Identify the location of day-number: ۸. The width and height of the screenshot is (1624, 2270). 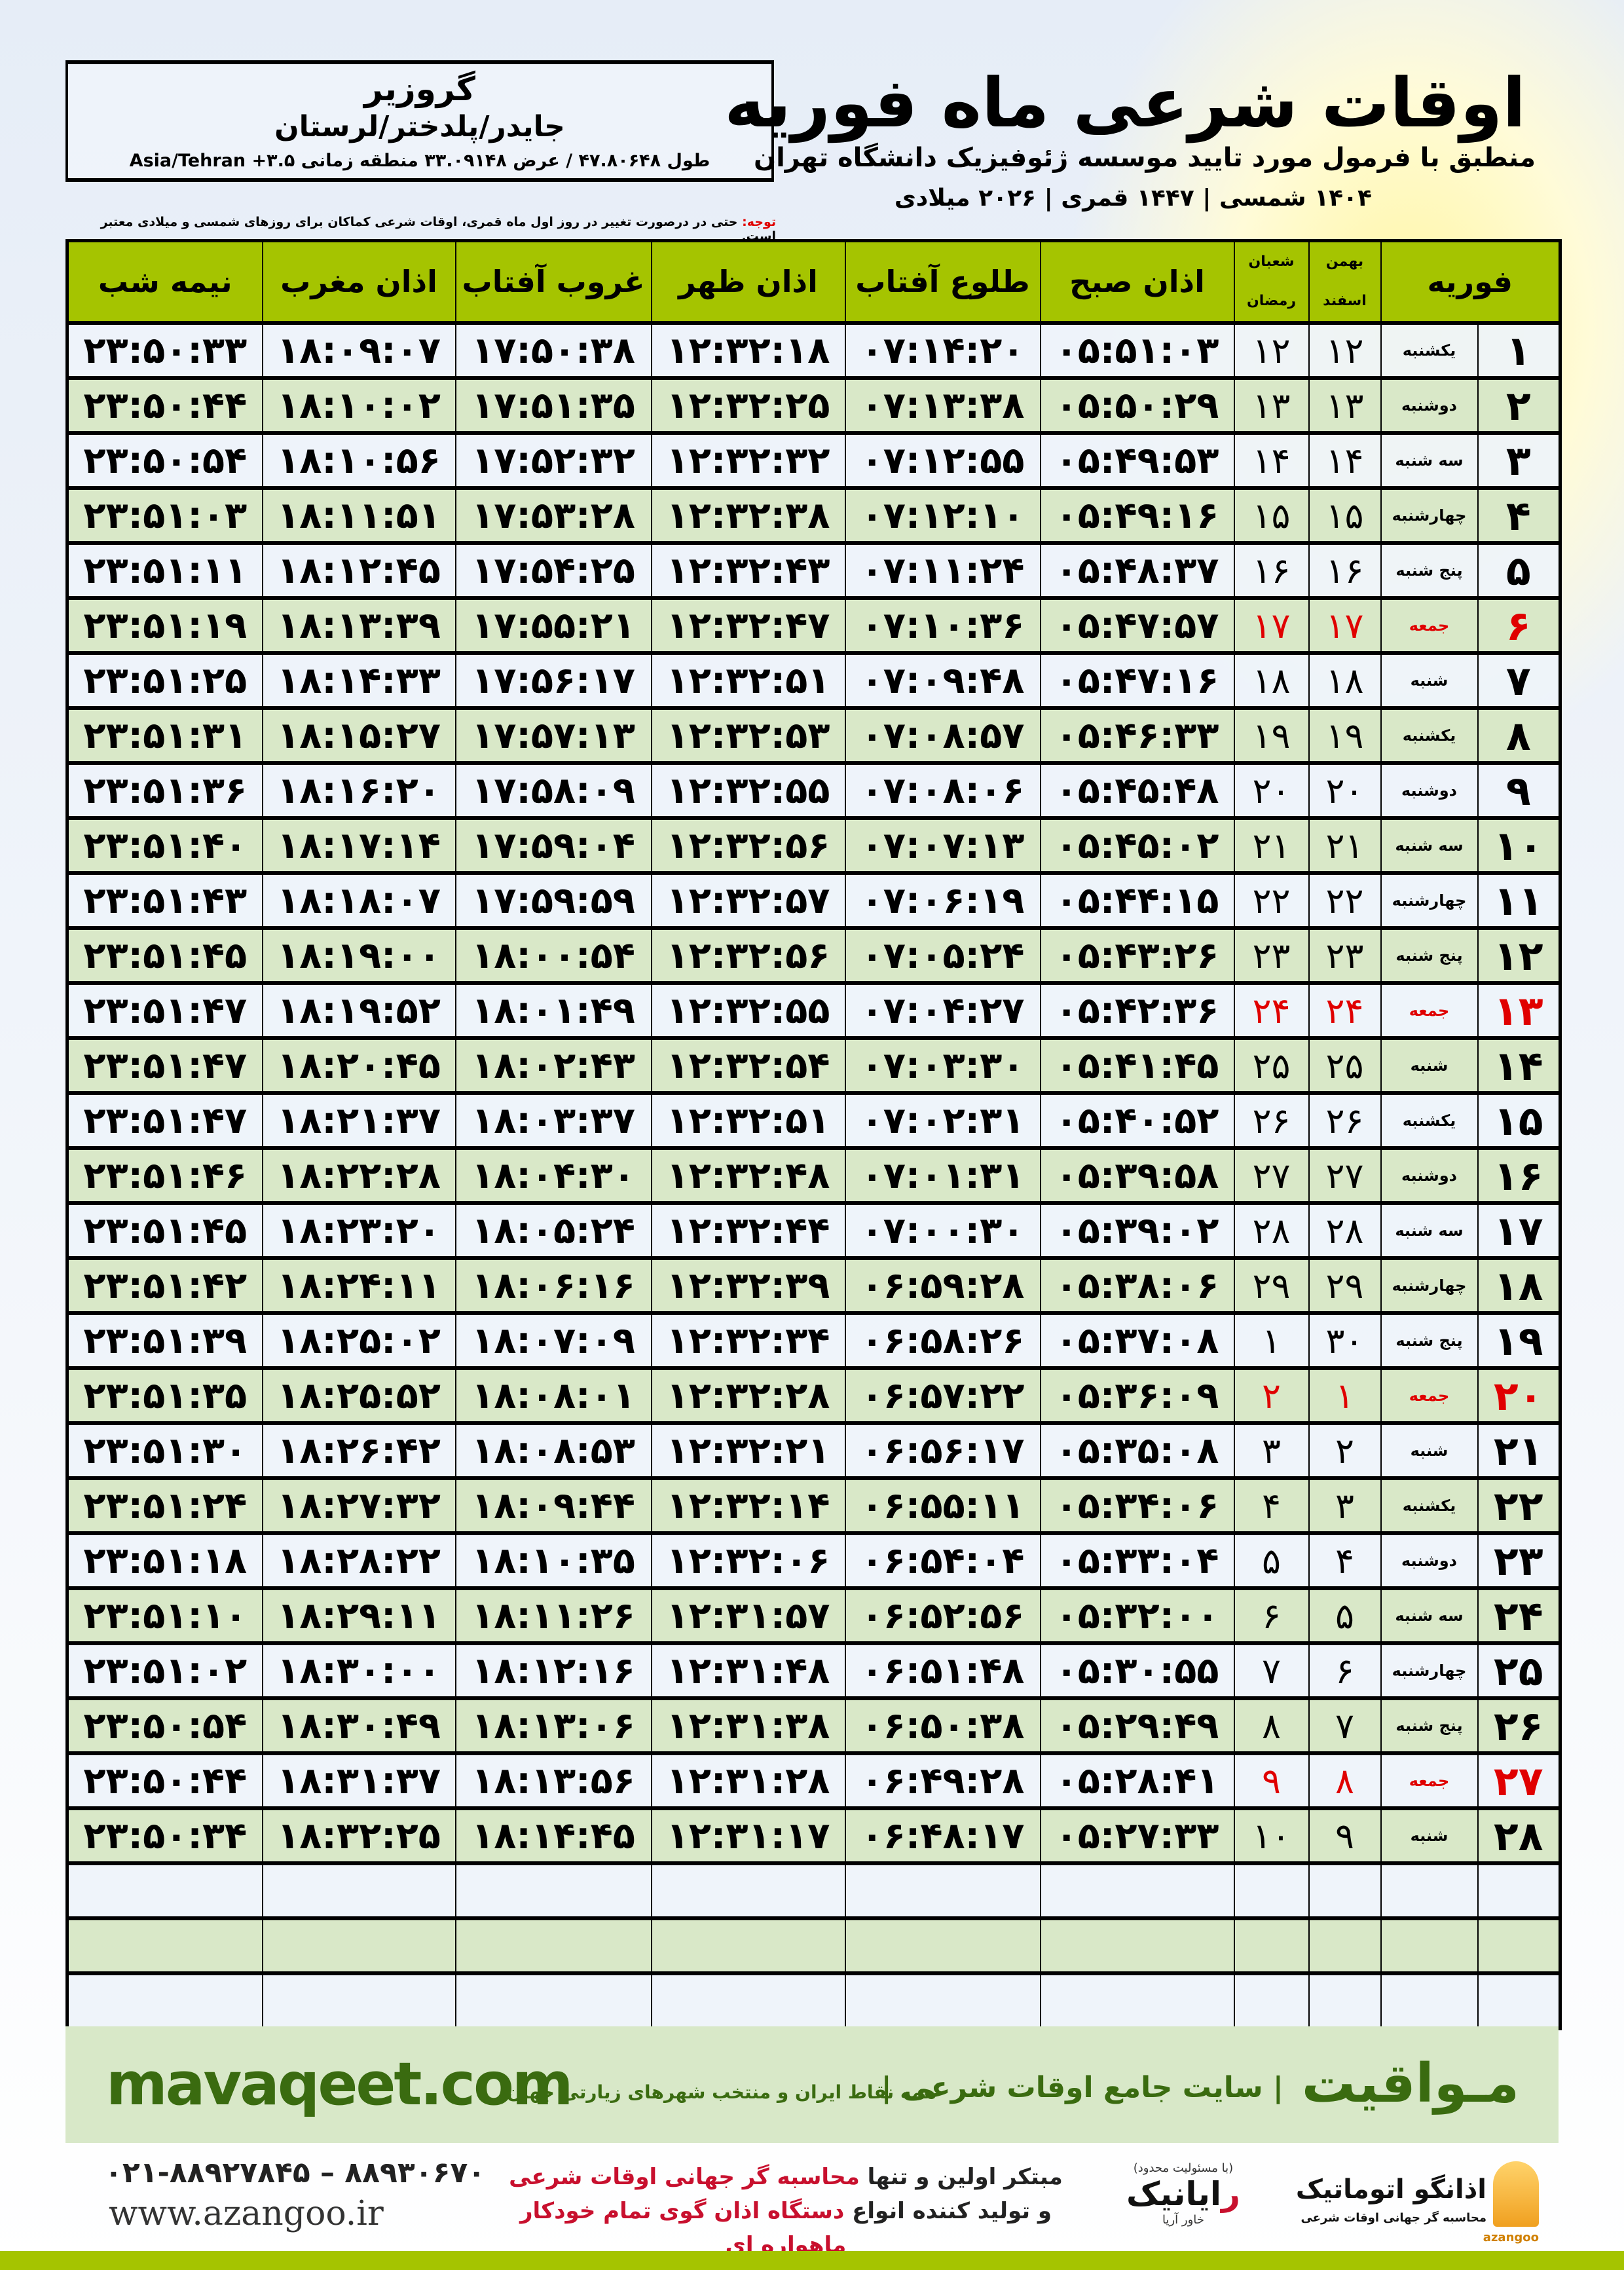
(1518, 736).